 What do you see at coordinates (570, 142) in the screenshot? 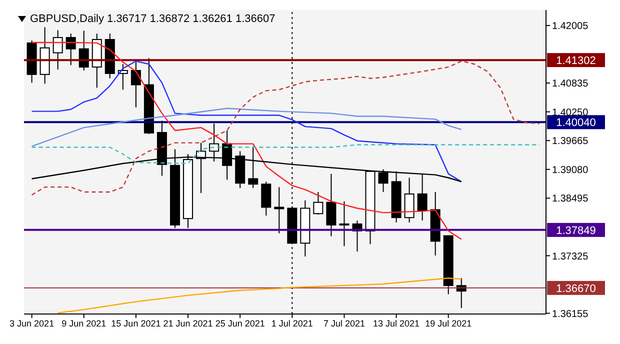
I see `y-tick-label: 1.39665` at bounding box center [570, 142].